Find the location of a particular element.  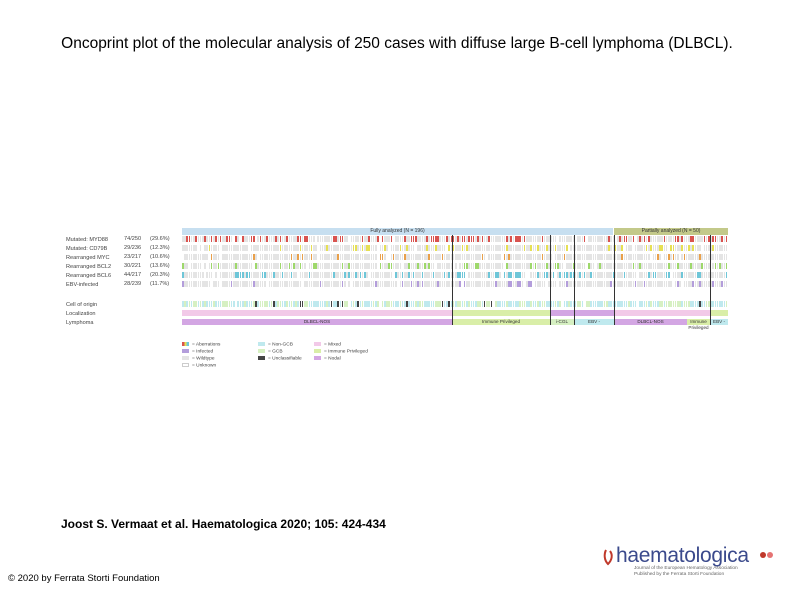

header-fully-analyzed: Fully analyzed (N = 196) is located at coordinates (397, 231).